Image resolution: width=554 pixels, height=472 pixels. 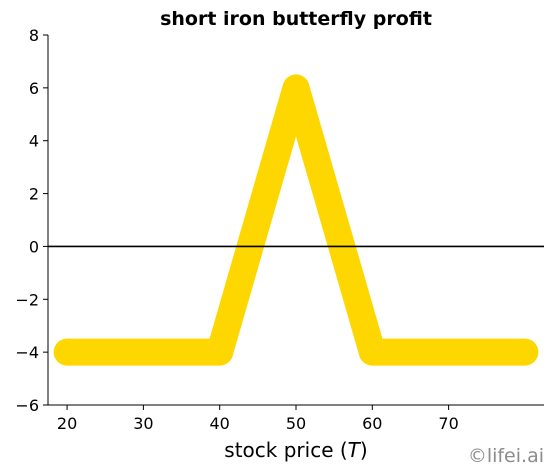 I want to click on x-tick-label: 40, so click(x=220, y=423).